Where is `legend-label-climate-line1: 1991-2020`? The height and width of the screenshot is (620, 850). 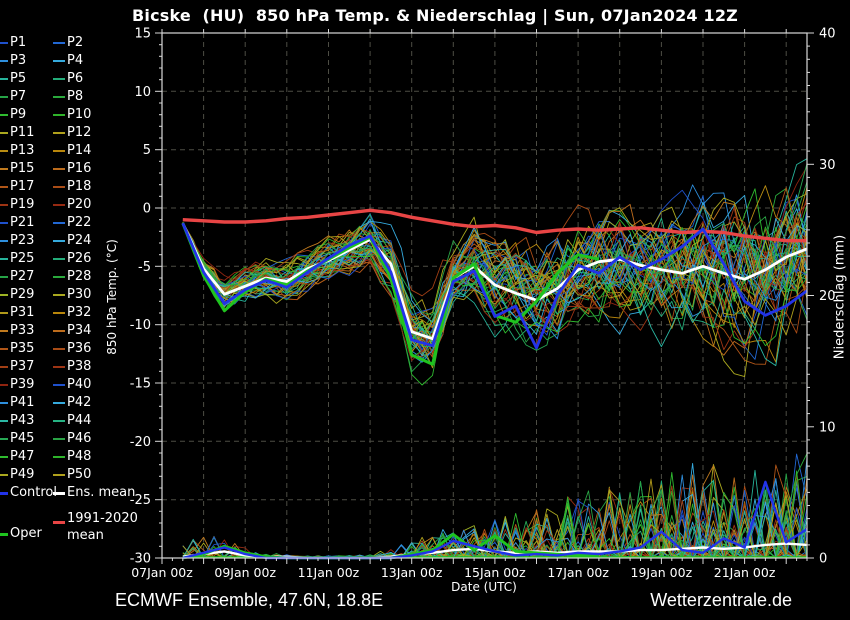 legend-label-climate-line1: 1991-2020 is located at coordinates (102, 518).